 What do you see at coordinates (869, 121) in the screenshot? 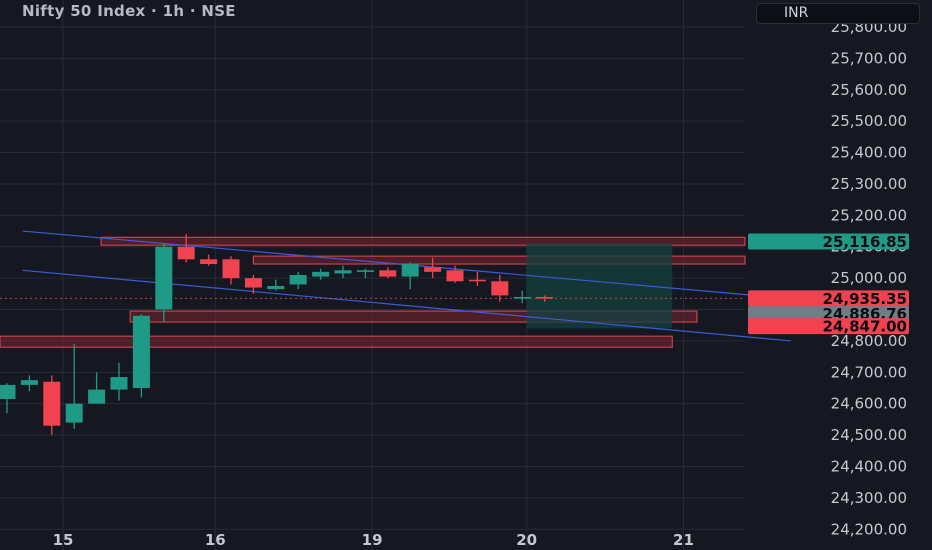
I see `price-tick-label: 25,500.00` at bounding box center [869, 121].